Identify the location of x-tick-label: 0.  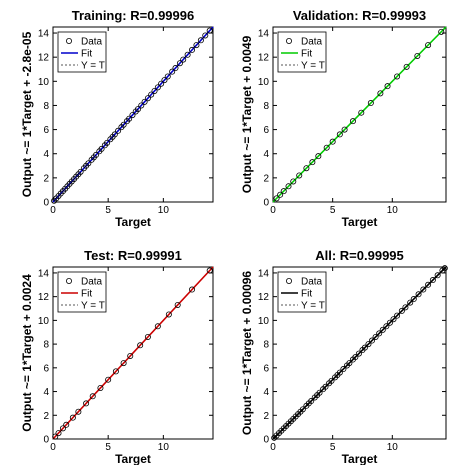
(53, 210).